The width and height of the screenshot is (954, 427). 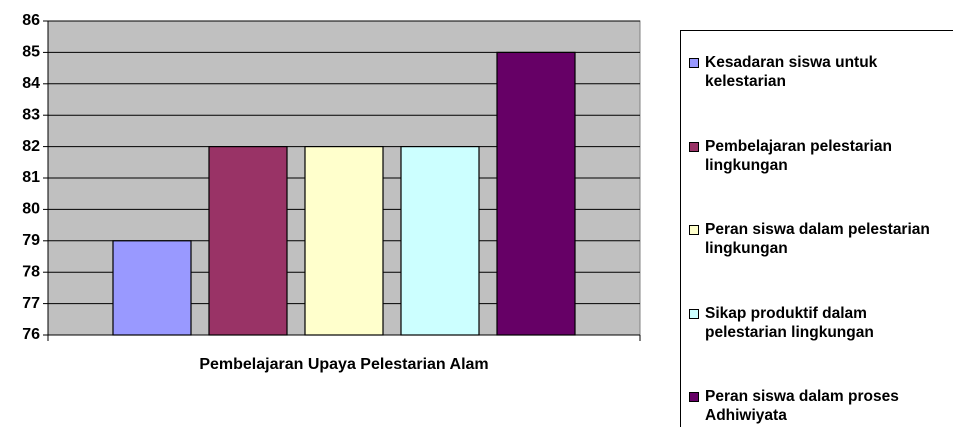 What do you see at coordinates (31, 146) in the screenshot?
I see `y-tick-label: 82` at bounding box center [31, 146].